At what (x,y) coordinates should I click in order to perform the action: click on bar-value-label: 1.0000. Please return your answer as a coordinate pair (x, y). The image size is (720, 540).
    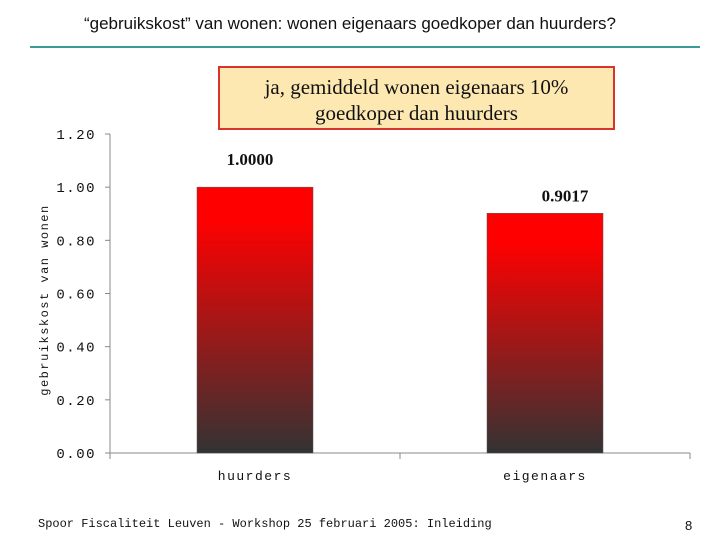
    Looking at the image, I should click on (250, 159).